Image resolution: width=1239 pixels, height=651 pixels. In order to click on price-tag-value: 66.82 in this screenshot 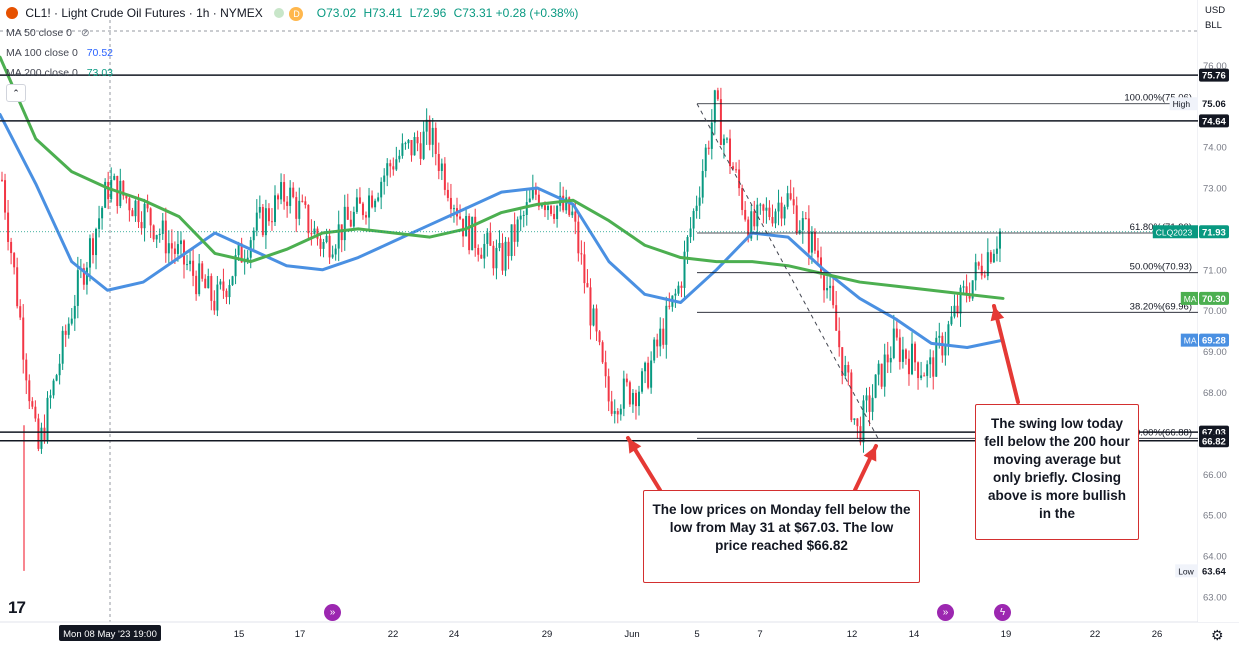, I will do `click(1214, 441)`.